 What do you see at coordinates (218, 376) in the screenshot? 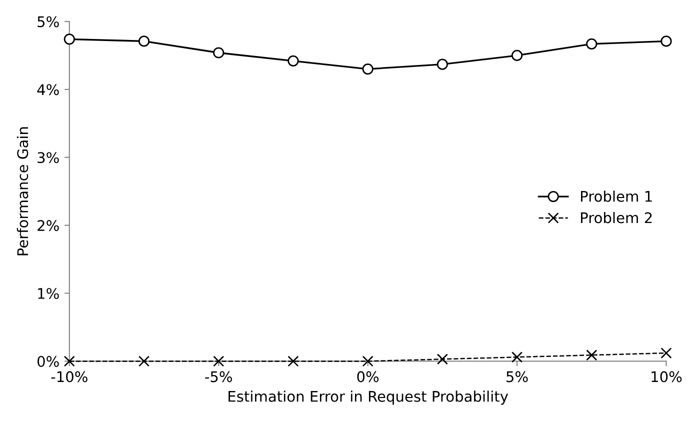
I see `x-tick-label: -5%` at bounding box center [218, 376].